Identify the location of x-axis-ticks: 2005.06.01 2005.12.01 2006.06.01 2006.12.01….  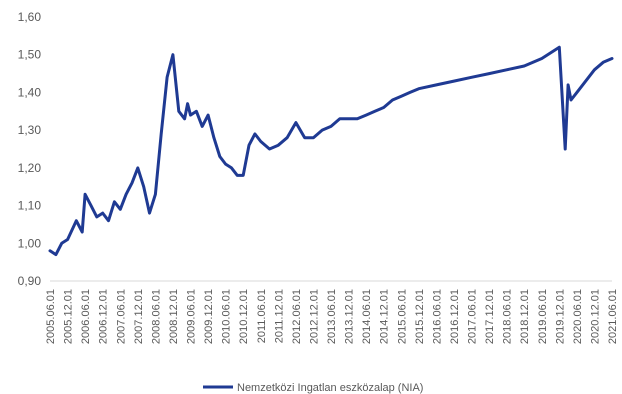
(332, 316).